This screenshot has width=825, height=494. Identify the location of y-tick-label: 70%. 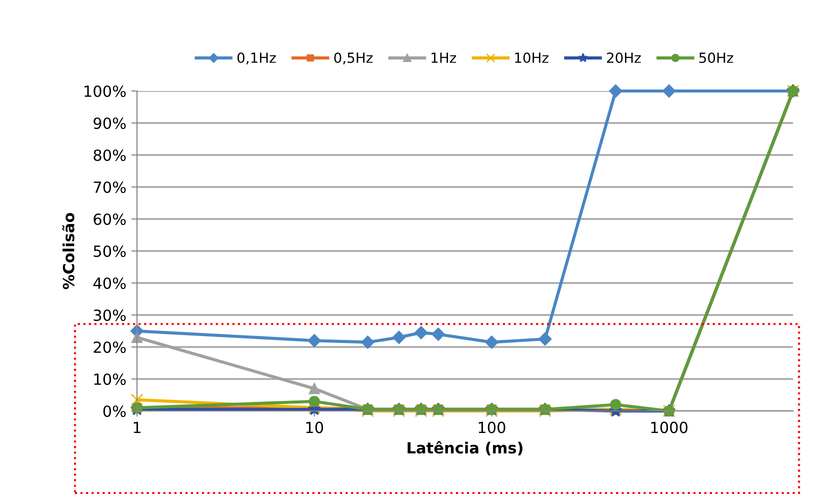
(110, 187).